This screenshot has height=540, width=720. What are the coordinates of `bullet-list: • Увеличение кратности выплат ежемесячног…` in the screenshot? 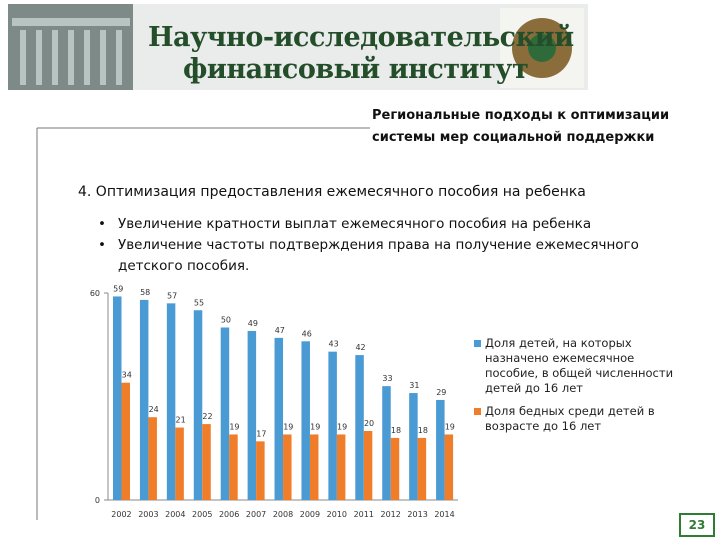 It's located at (393, 245).